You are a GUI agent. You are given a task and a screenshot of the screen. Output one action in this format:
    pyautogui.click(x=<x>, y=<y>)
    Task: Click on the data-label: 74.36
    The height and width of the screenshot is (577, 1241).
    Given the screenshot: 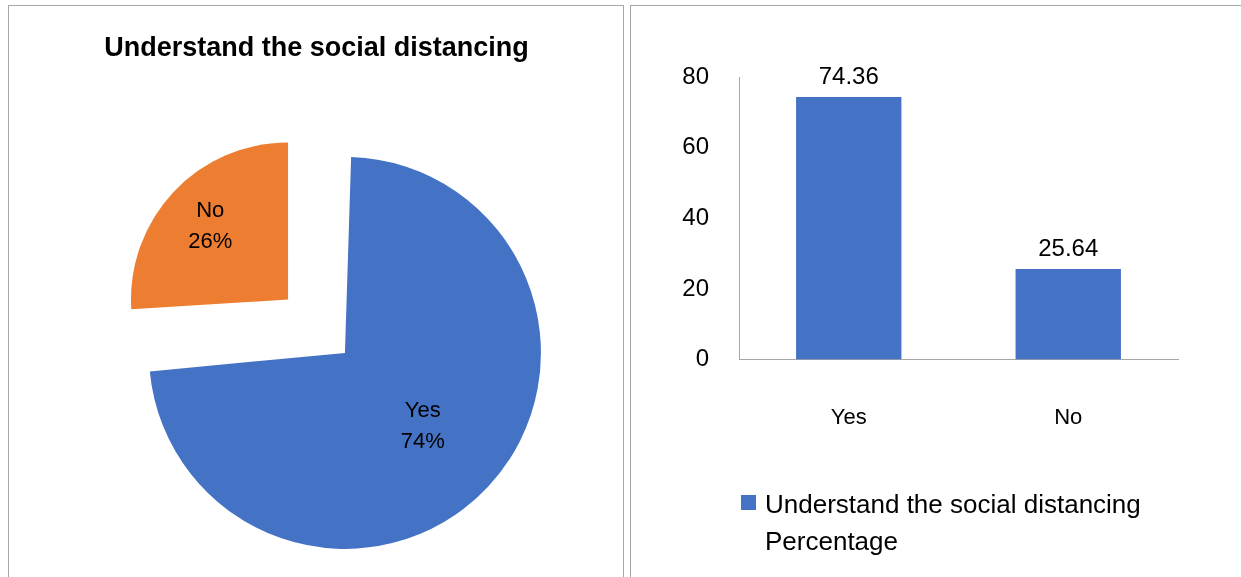 What is the action you would take?
    pyautogui.click(x=848, y=75)
    